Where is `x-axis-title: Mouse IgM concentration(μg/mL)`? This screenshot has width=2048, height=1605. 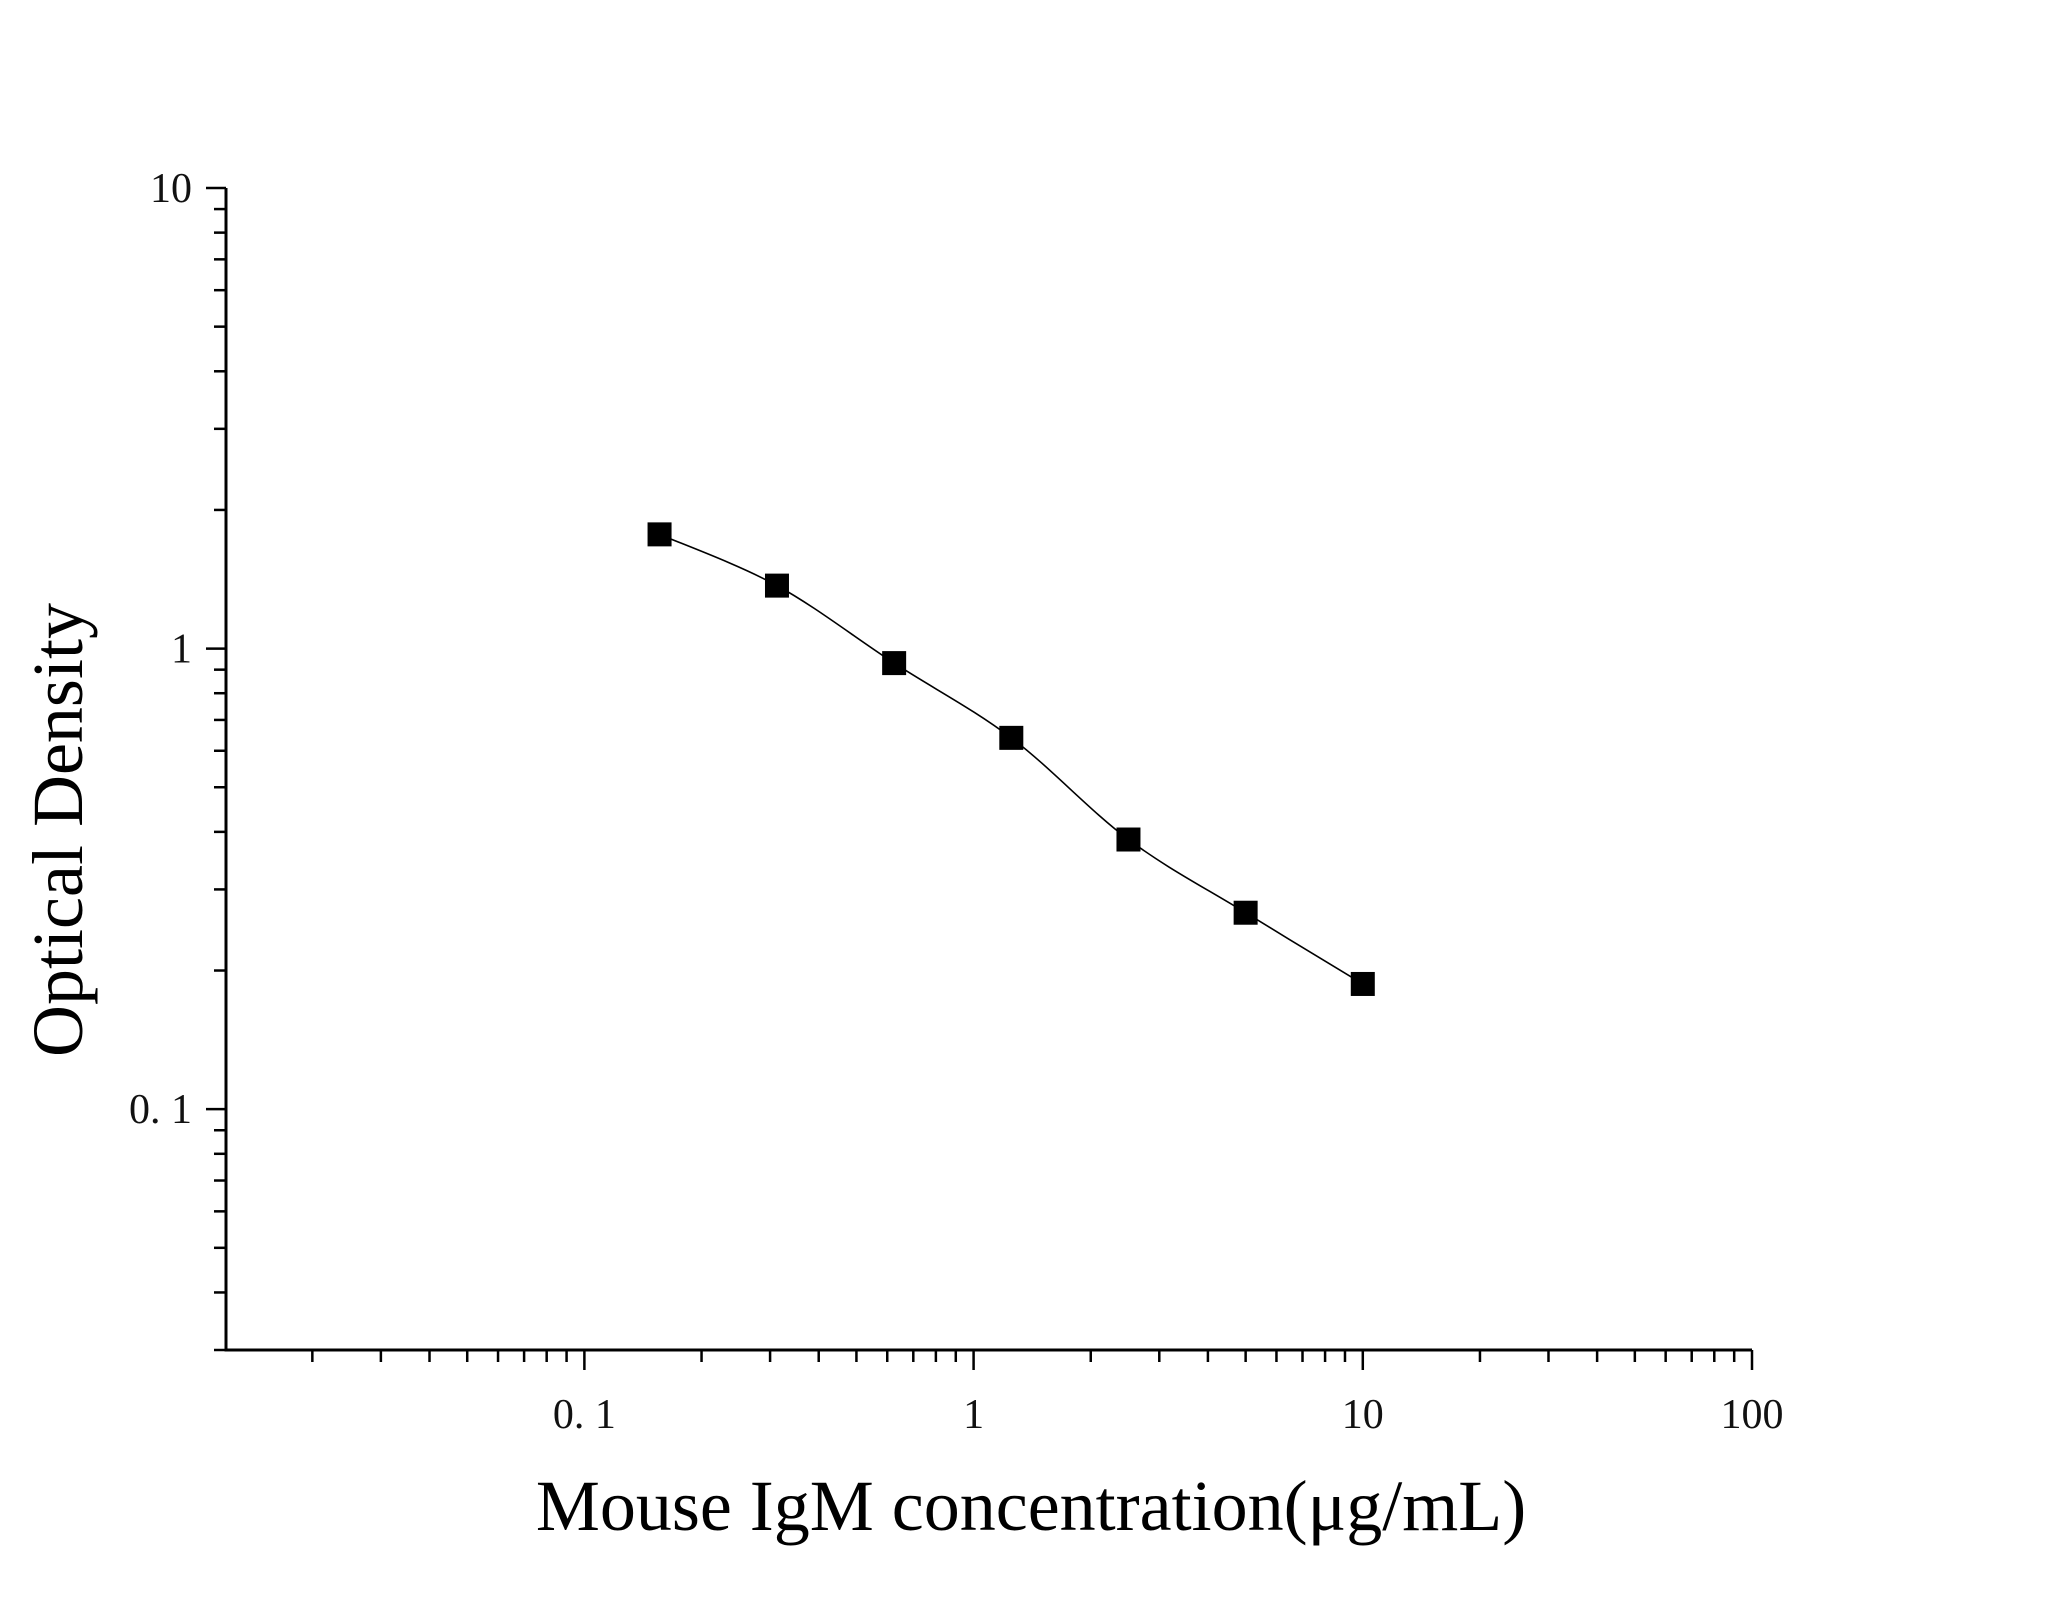
x-axis-title: Mouse IgM concentration(μg/mL) is located at coordinates (1031, 1506).